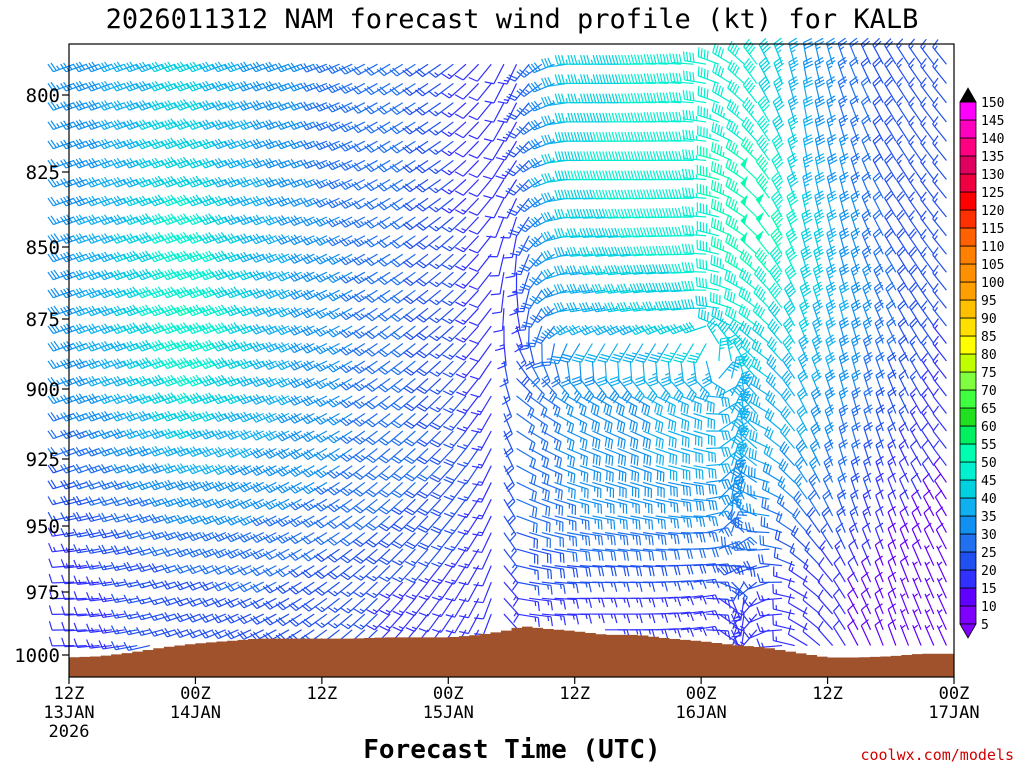 The image size is (1024, 768). I want to click on y-tick-label: 900, so click(43, 390).